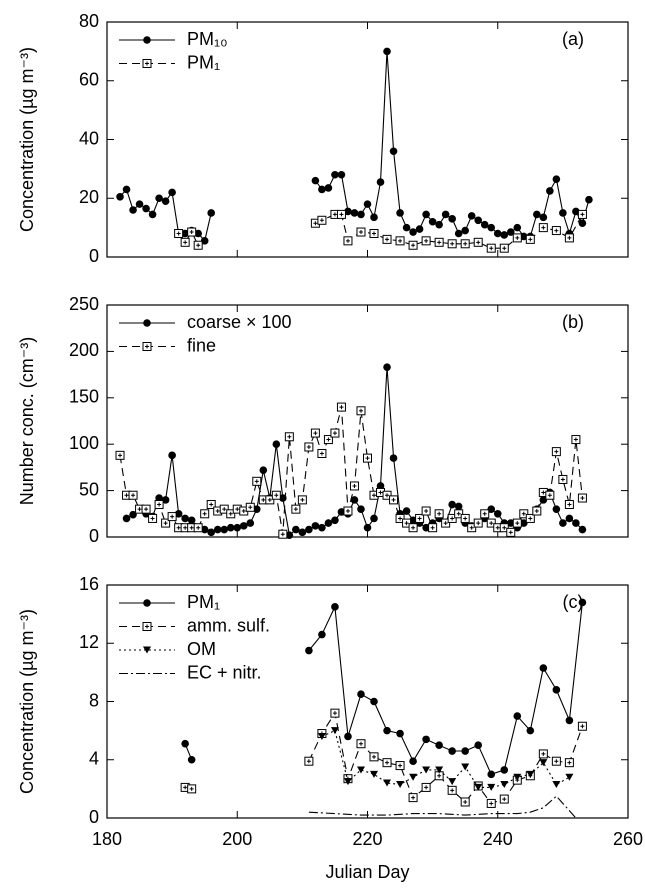  Describe the element at coordinates (89, 80) in the screenshot. I see `y-tick-label: 60` at that location.